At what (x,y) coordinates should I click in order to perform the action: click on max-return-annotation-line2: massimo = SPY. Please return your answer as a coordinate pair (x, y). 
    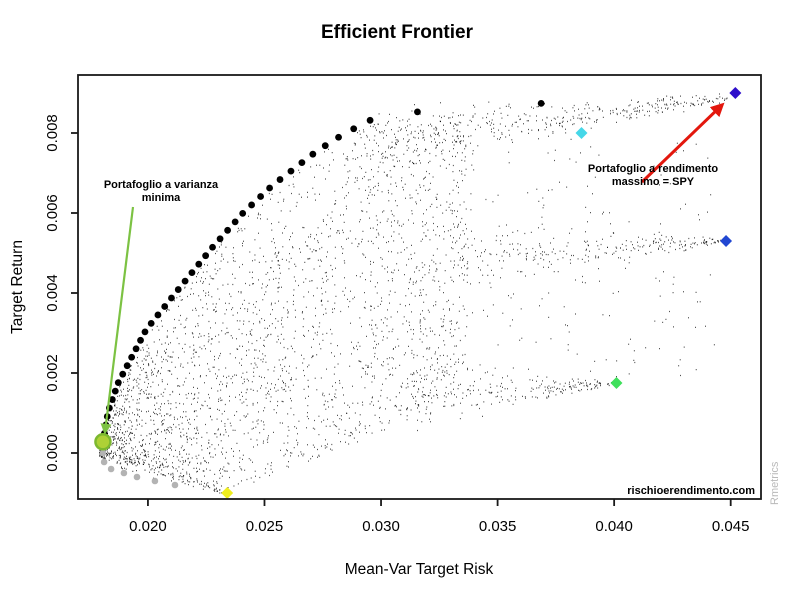
    Looking at the image, I should click on (653, 182).